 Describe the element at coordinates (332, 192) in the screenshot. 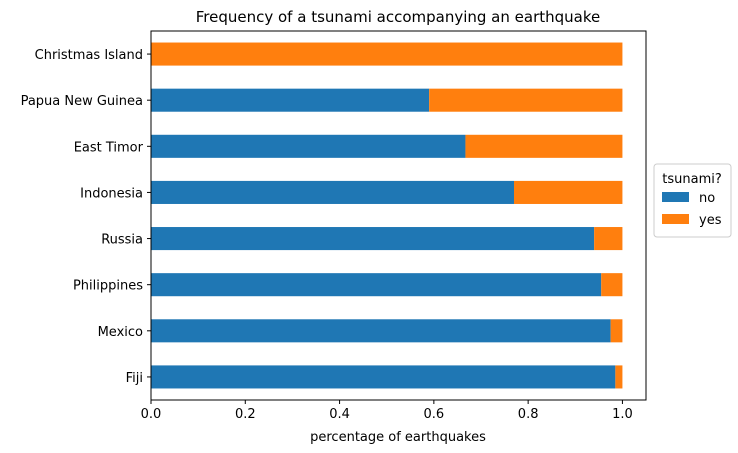

I see `bar-no-indonesia` at that location.